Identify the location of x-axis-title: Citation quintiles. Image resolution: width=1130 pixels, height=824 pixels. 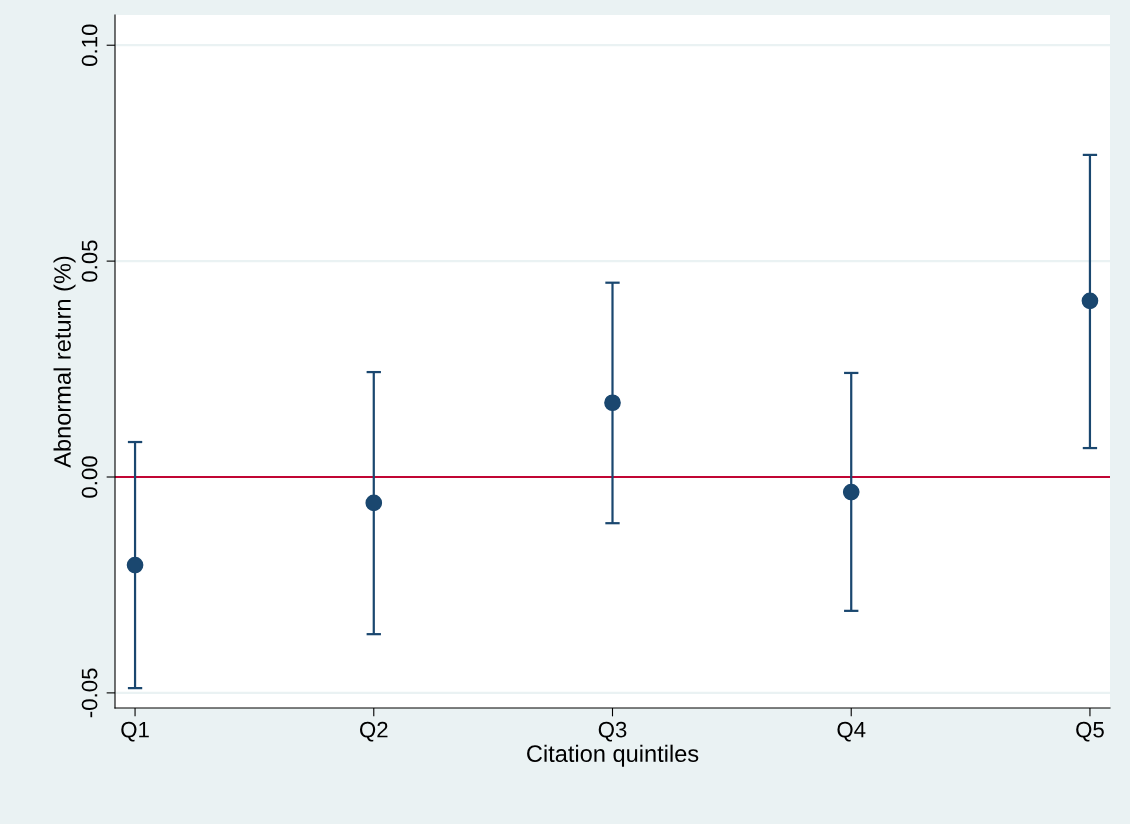
(613, 755).